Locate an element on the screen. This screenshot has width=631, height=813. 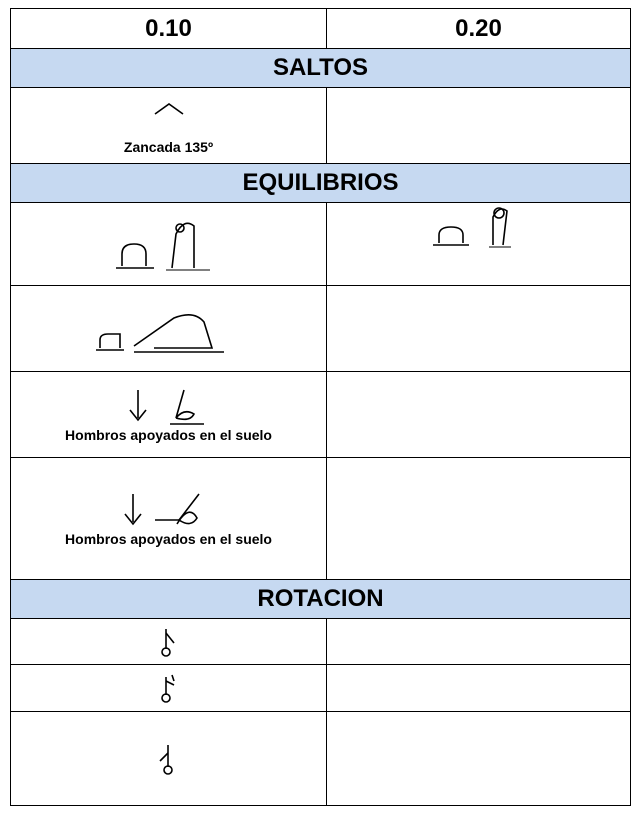
section-title: SALTOS is located at coordinates (320, 68).